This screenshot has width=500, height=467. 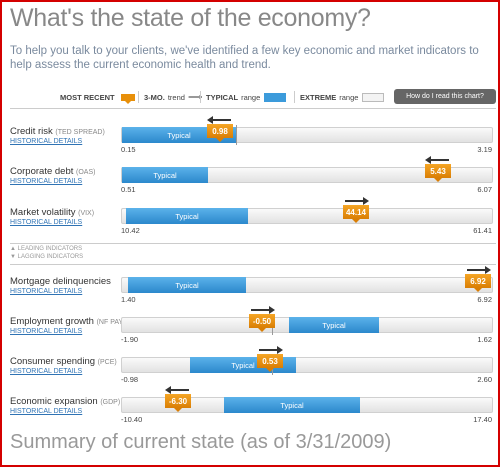 I want to click on indicator-label: Mortgage delinquencies, so click(x=60, y=281).